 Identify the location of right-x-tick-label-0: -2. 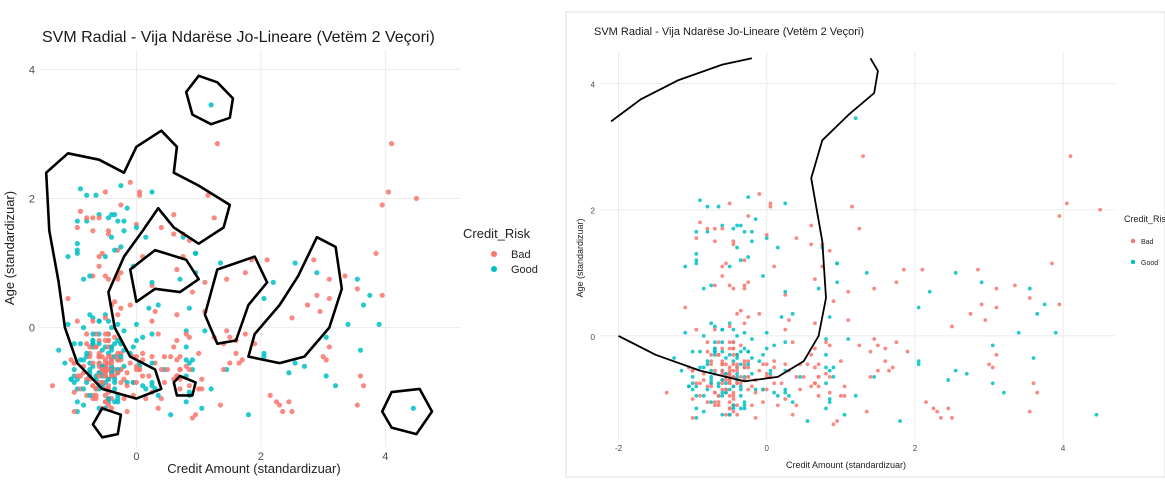
(619, 448).